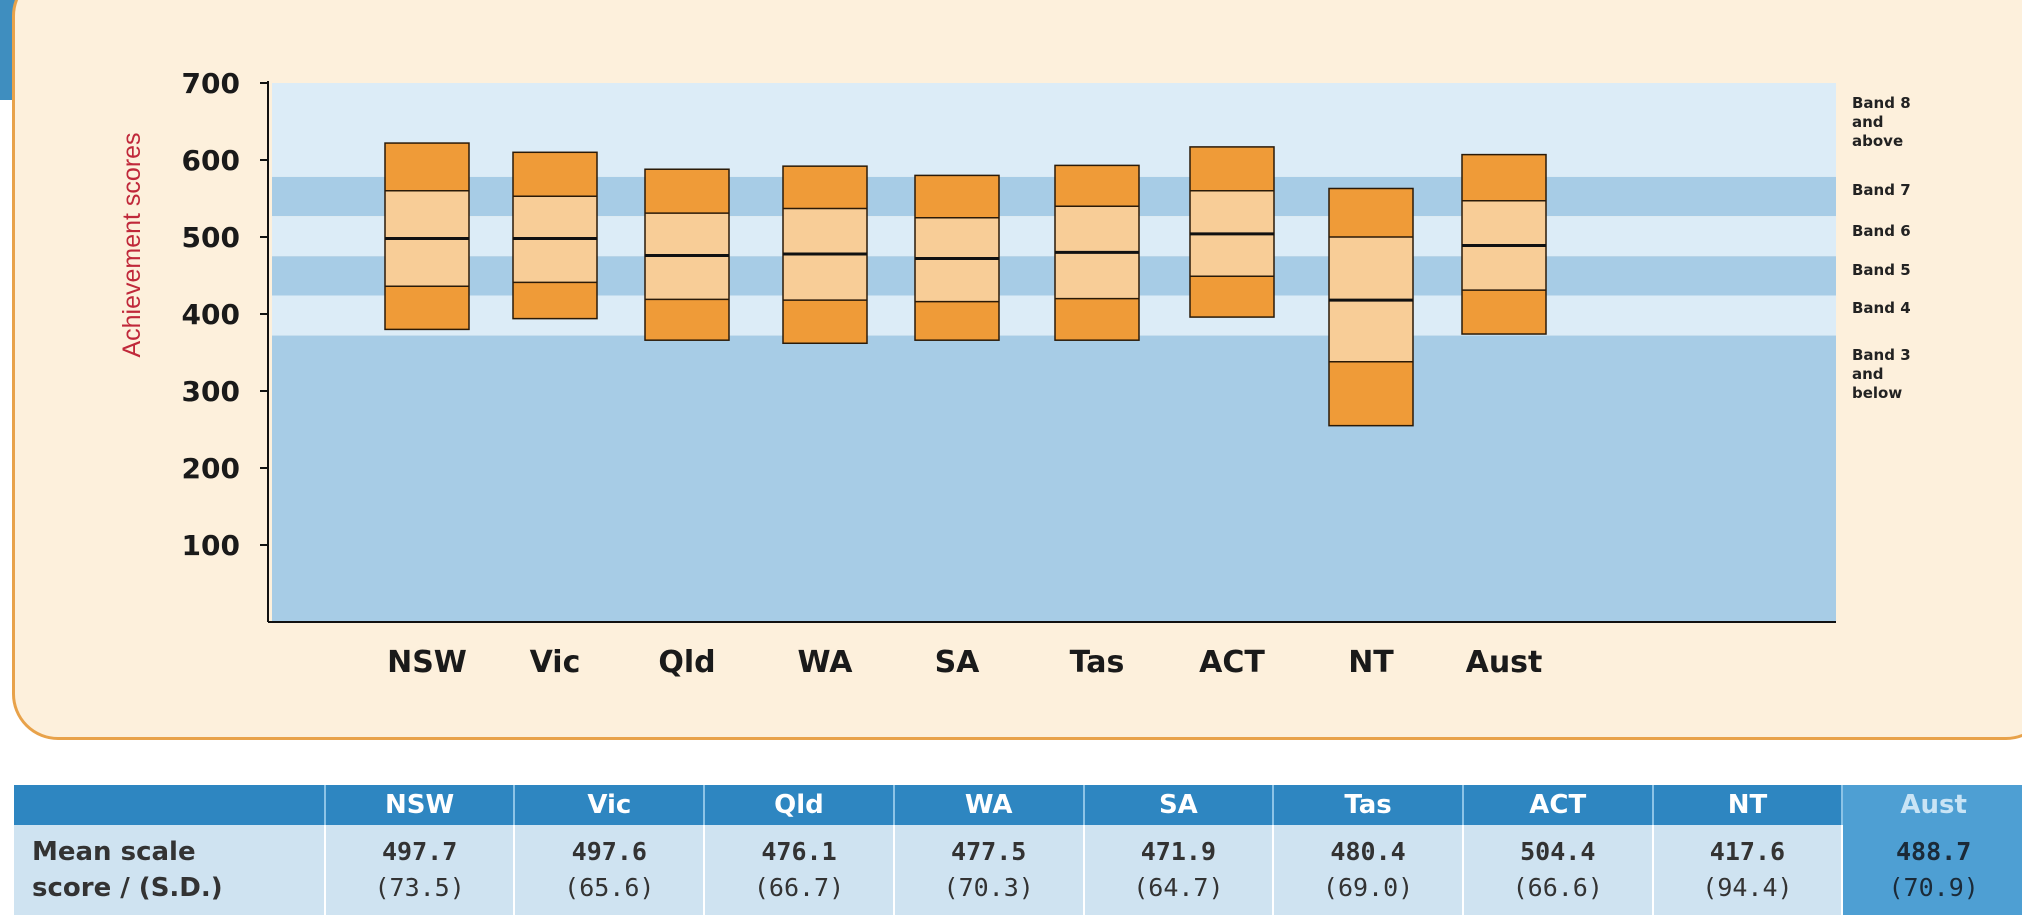  What do you see at coordinates (211, 468) in the screenshot?
I see `y-tick-label: 200` at bounding box center [211, 468].